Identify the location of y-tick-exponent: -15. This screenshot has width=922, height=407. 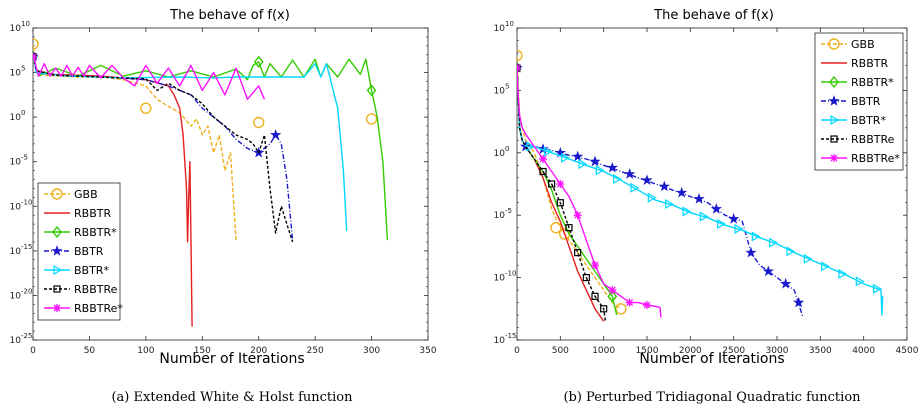
(26, 247).